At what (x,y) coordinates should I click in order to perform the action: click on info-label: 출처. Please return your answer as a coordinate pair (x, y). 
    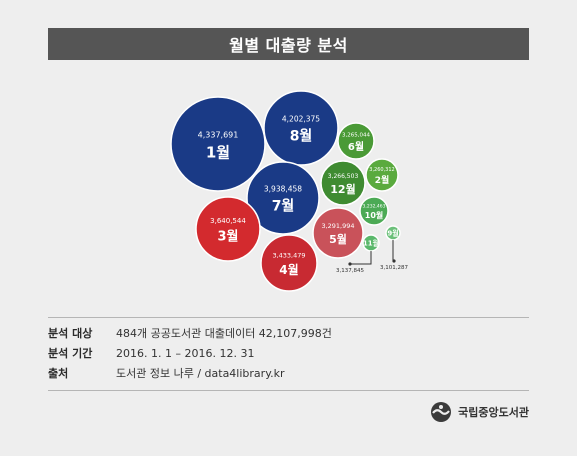
    Looking at the image, I should click on (58, 373).